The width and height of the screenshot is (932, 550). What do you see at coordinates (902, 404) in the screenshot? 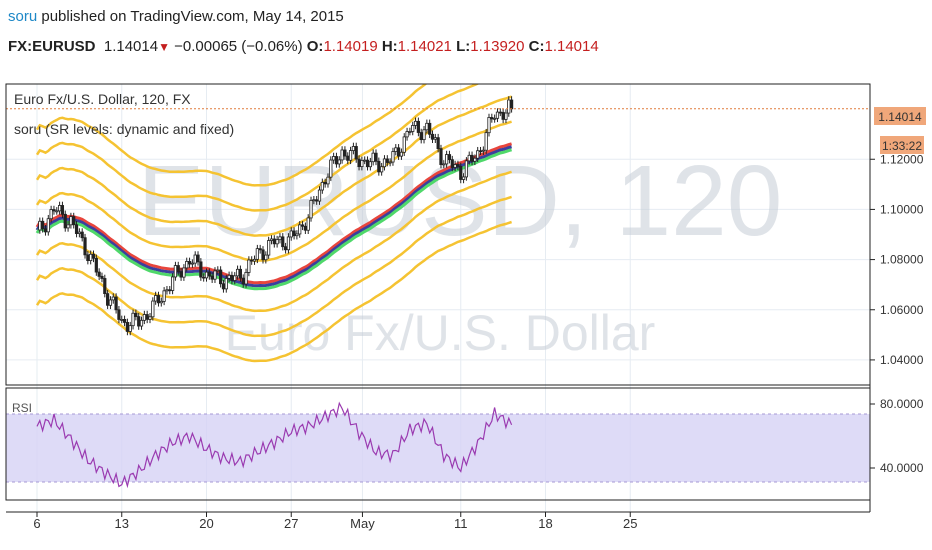
I see `rsi-tick-label: 80.0000` at bounding box center [902, 404].